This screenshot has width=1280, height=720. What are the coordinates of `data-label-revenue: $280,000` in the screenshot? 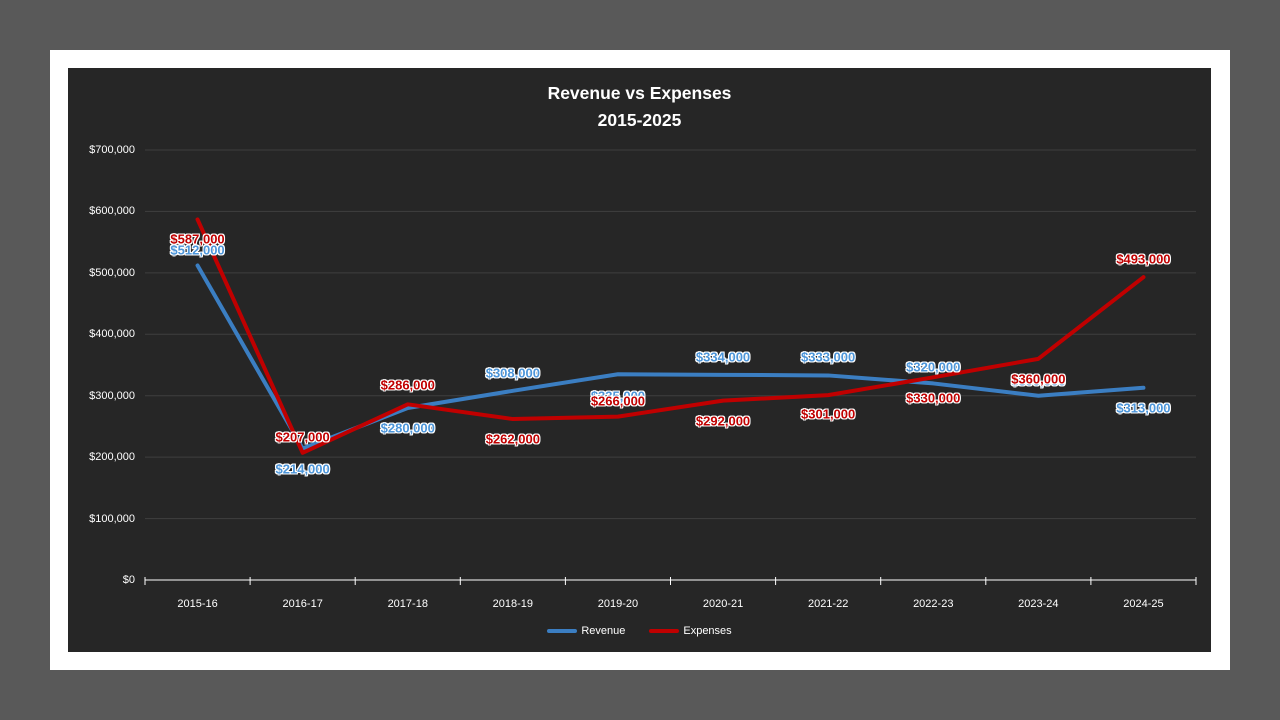 It's located at (407, 428).